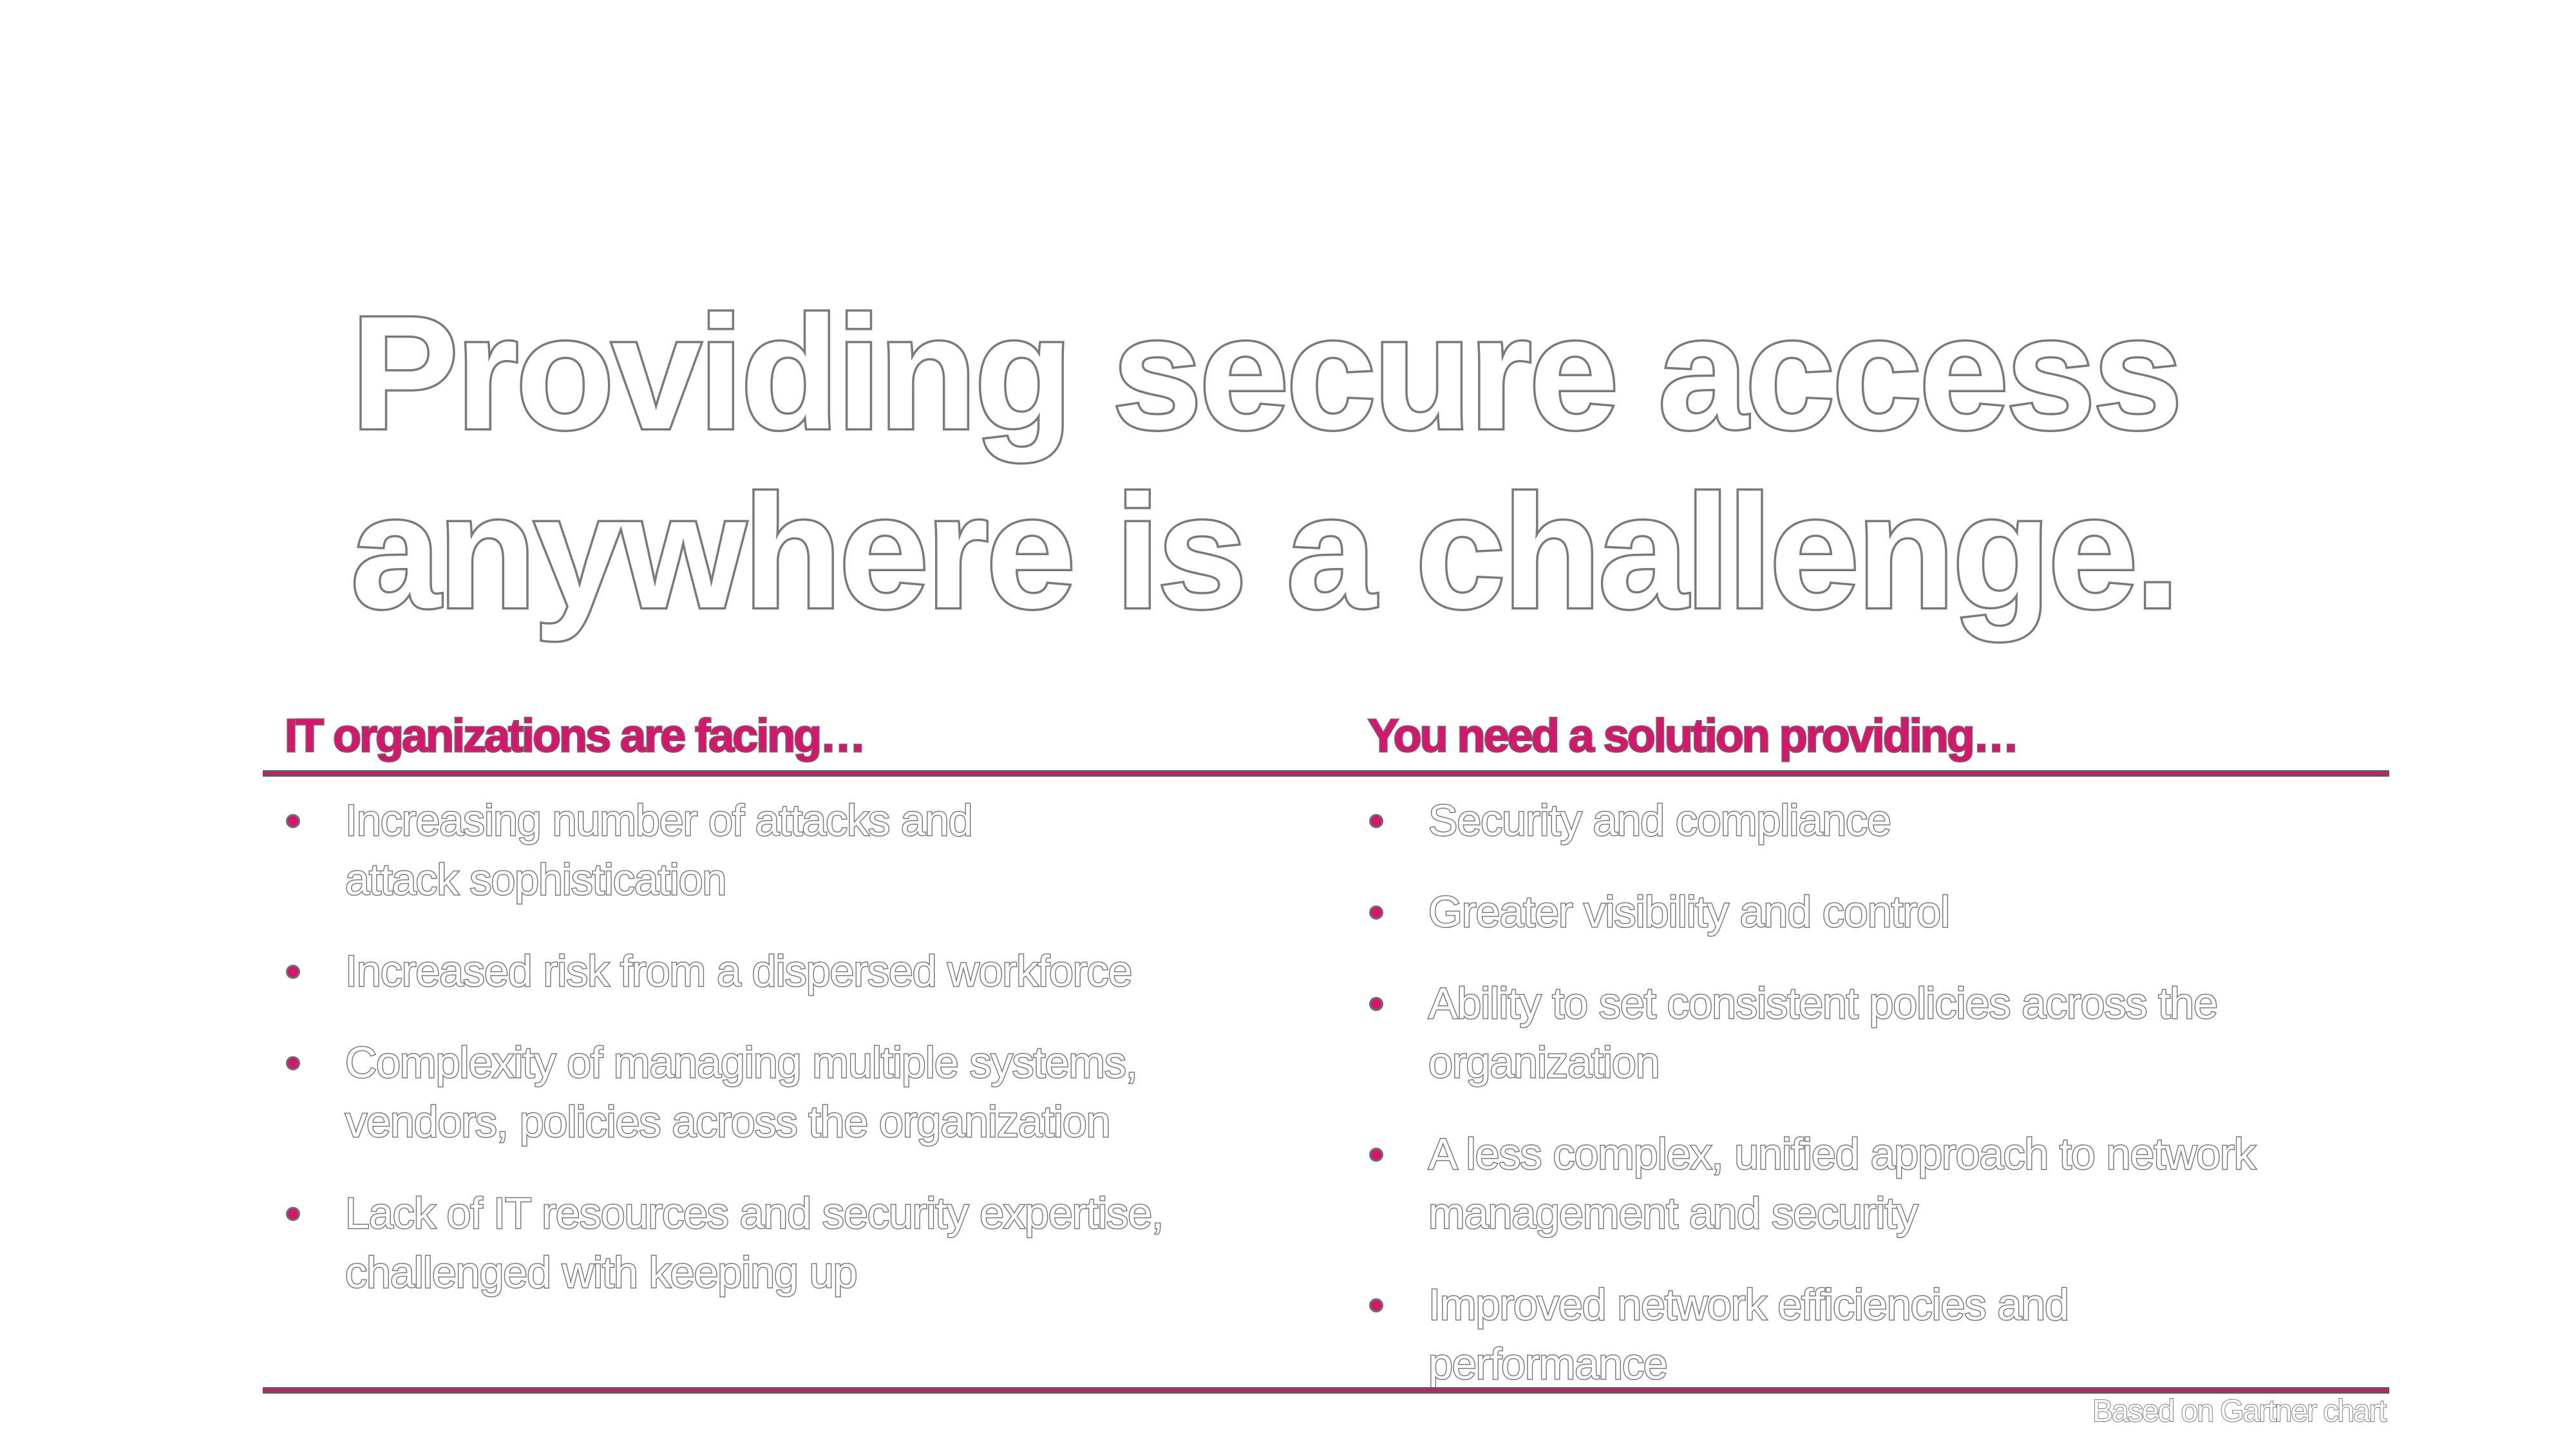  Describe the element at coordinates (742, 1062) in the screenshot. I see `list-item-line: Complexity of managing multiple systems,` at that location.